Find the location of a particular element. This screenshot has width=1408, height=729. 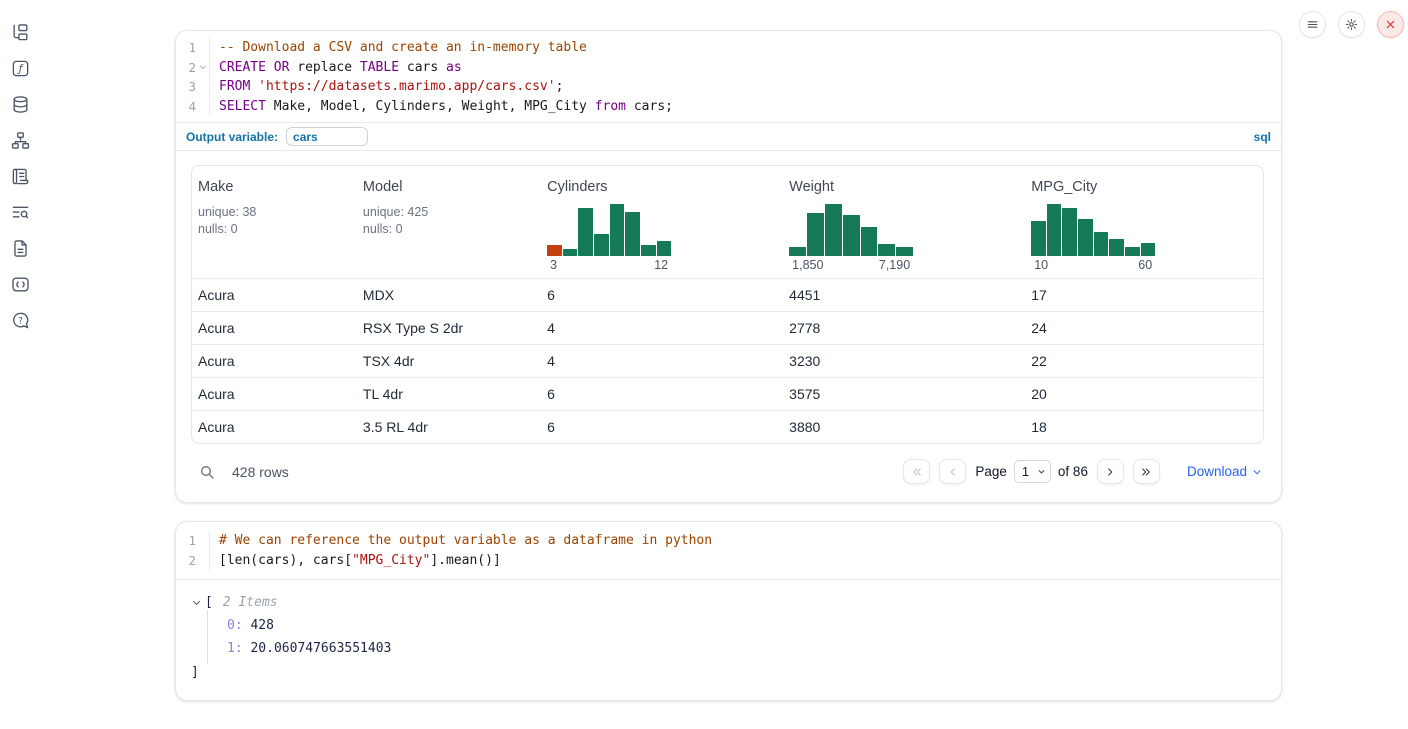

svg-text: ƒ is located at coordinates (19, 69).